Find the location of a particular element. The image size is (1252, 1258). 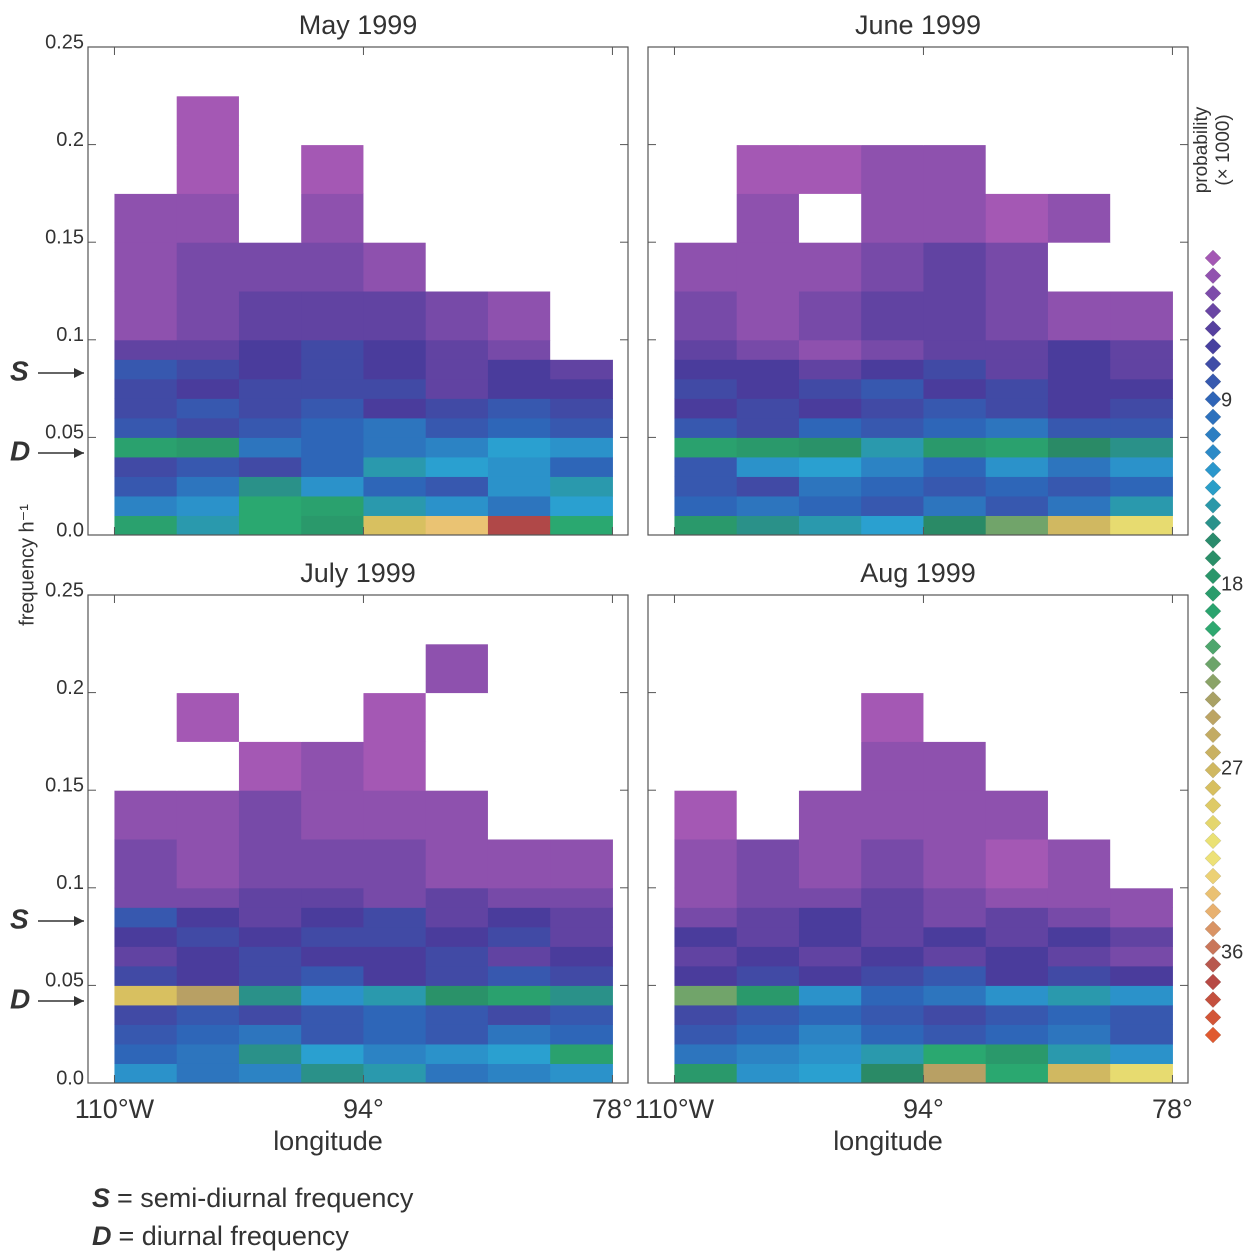

colorbar-title: probability is located at coordinates (1201, 149).